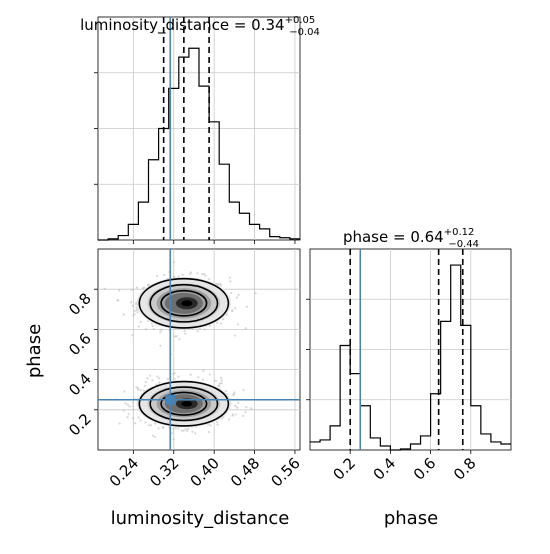 Image resolution: width=550 pixels, height=554 pixels. I want to click on phase-x-tick-label: 0.6, so click(425, 469).